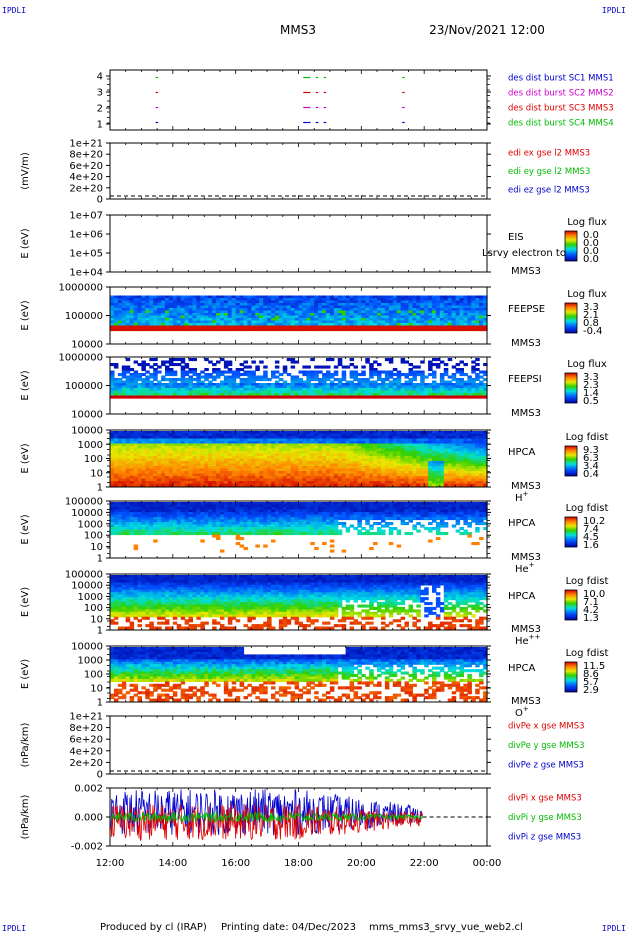 Image resolution: width=630 pixels, height=938 pixels. Describe the element at coordinates (591, 401) in the screenshot. I see `colorbar-tick-label: 0.5` at that location.